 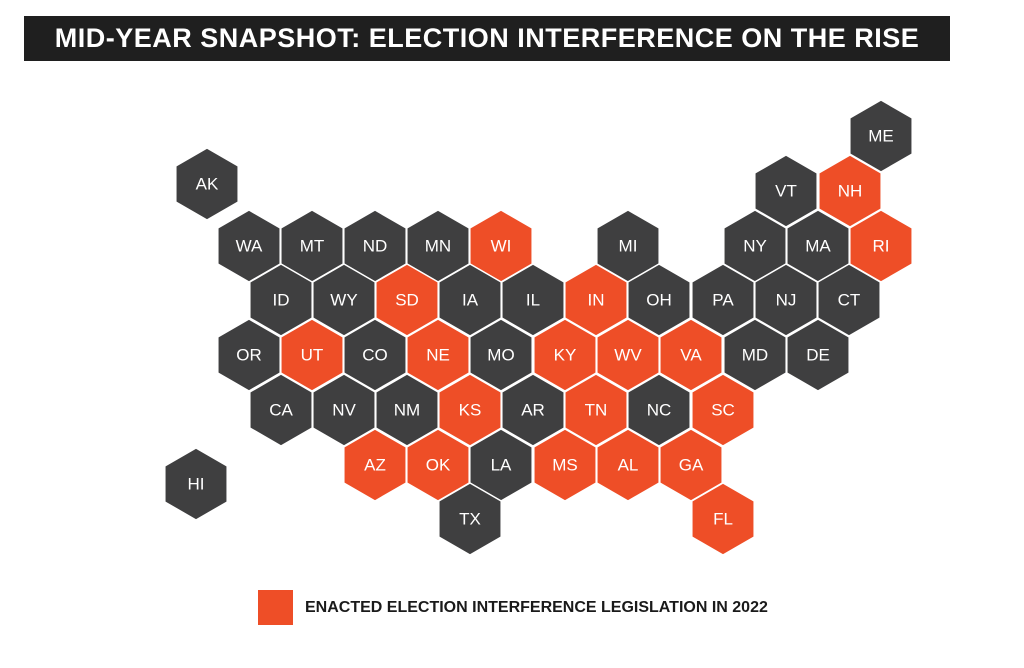 I want to click on state-label: GA, so click(x=691, y=465).